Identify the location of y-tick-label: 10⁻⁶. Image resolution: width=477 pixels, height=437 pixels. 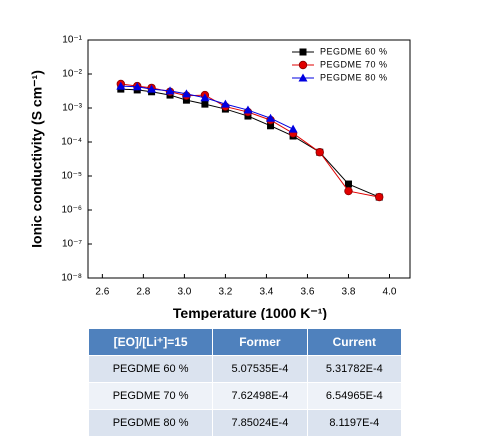
(71, 210).